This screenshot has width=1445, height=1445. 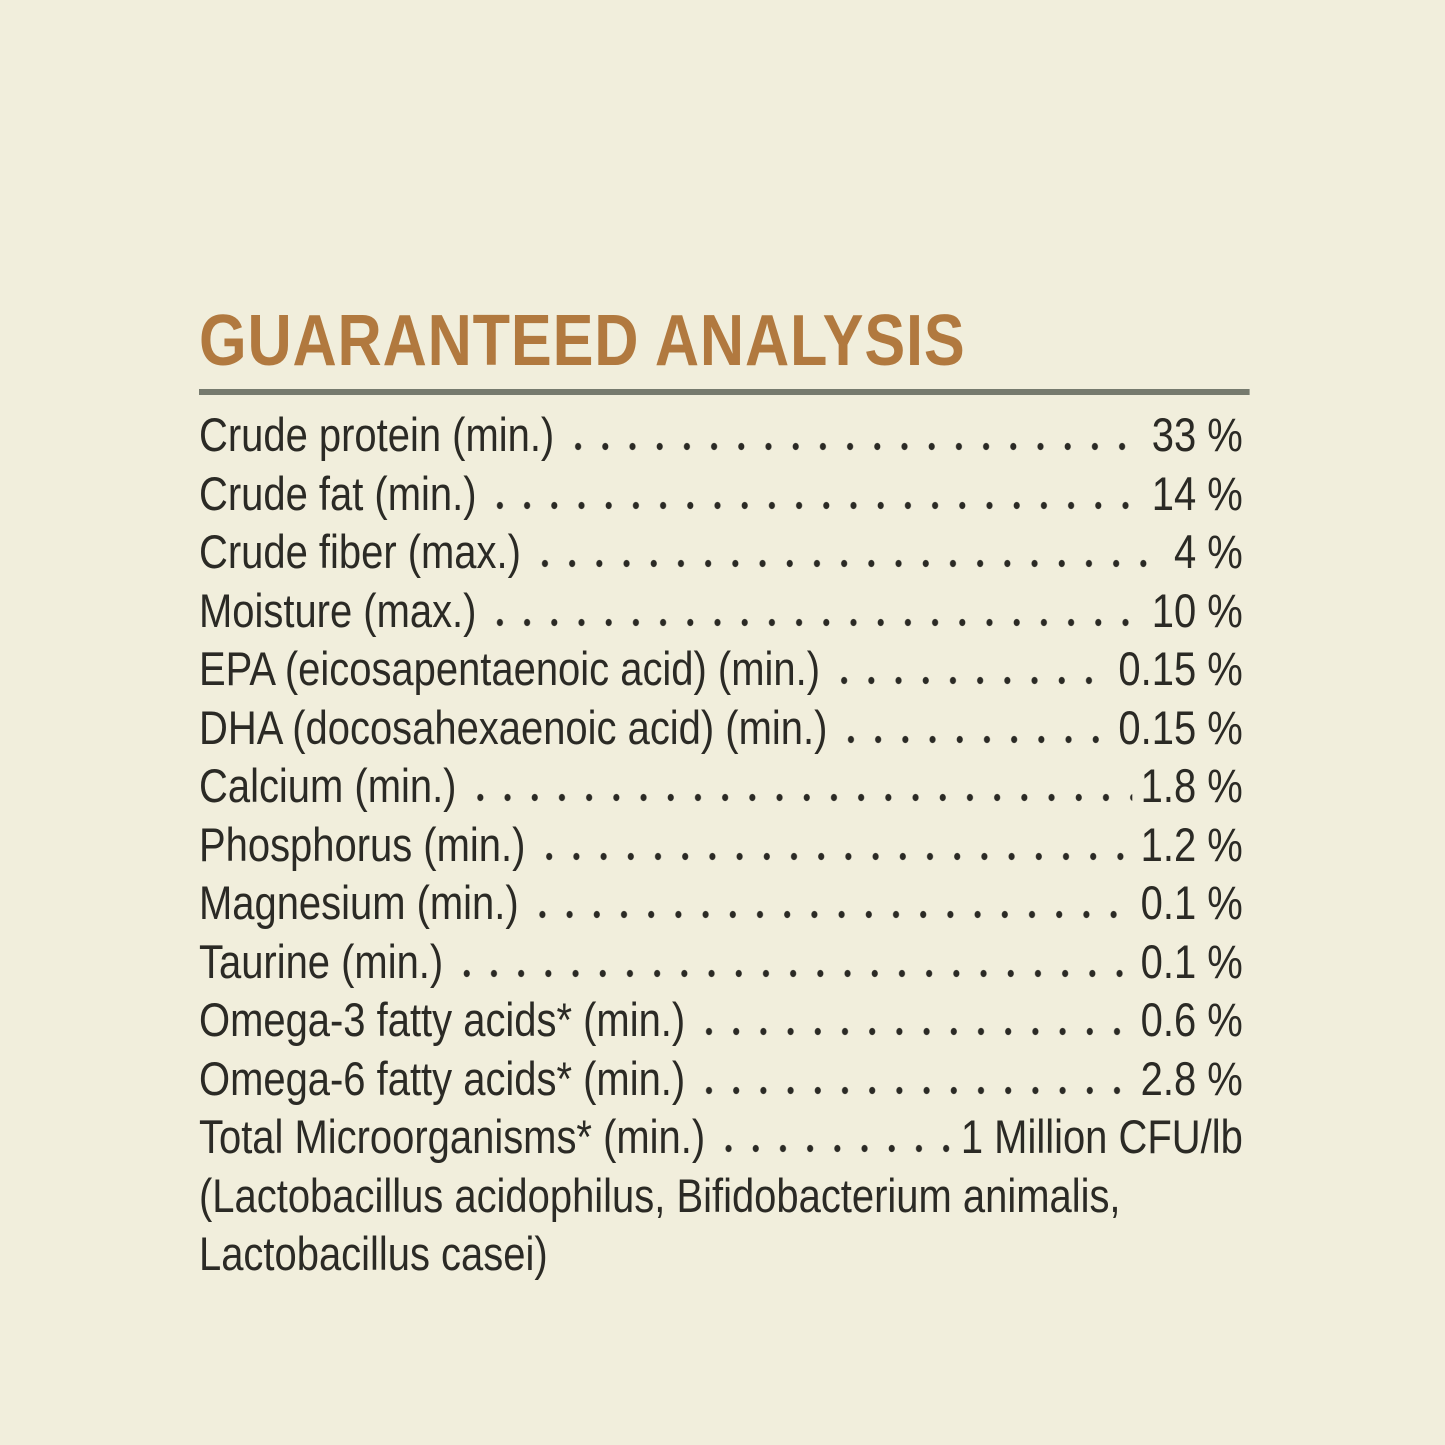 What do you see at coordinates (513, 727) in the screenshot?
I see `nutrient-label: DHA (docosahexaenoic acid) (min.)` at bounding box center [513, 727].